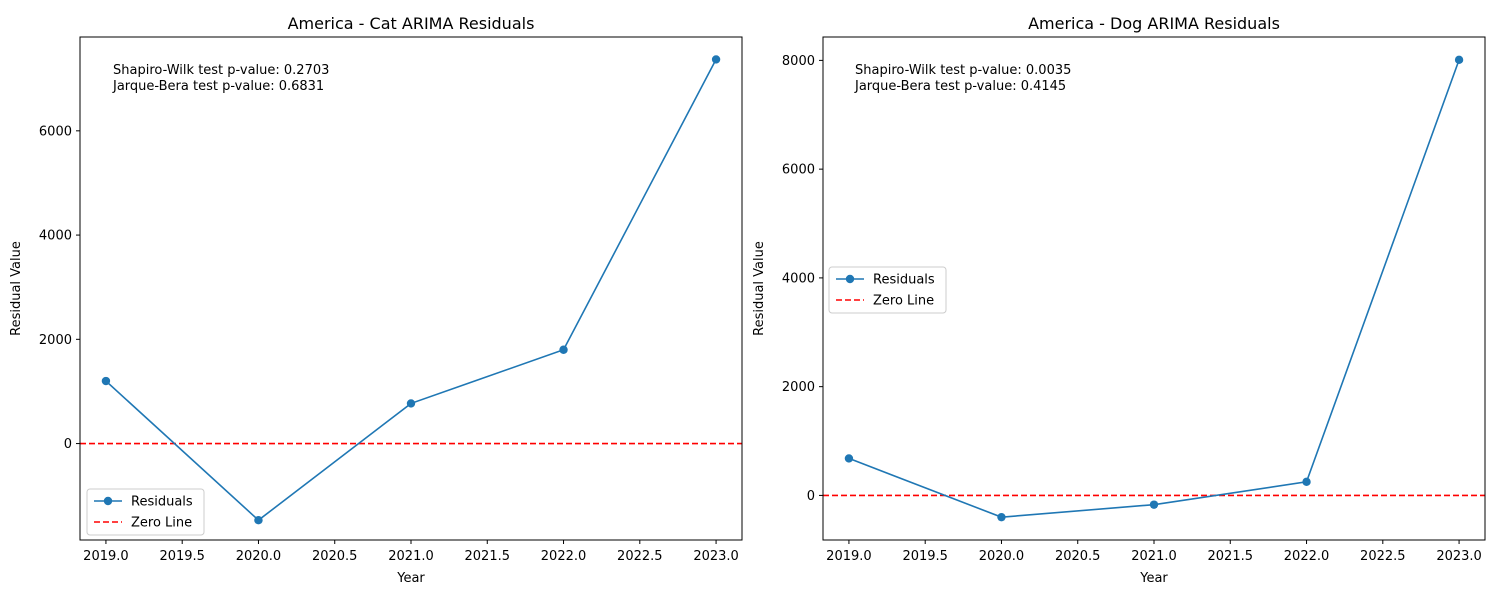 Image resolution: width=1500 pixels, height=600 pixels. What do you see at coordinates (218, 86) in the screenshot?
I see `annotation-text: Jarque-Bera test p-value: 0.6831` at bounding box center [218, 86].